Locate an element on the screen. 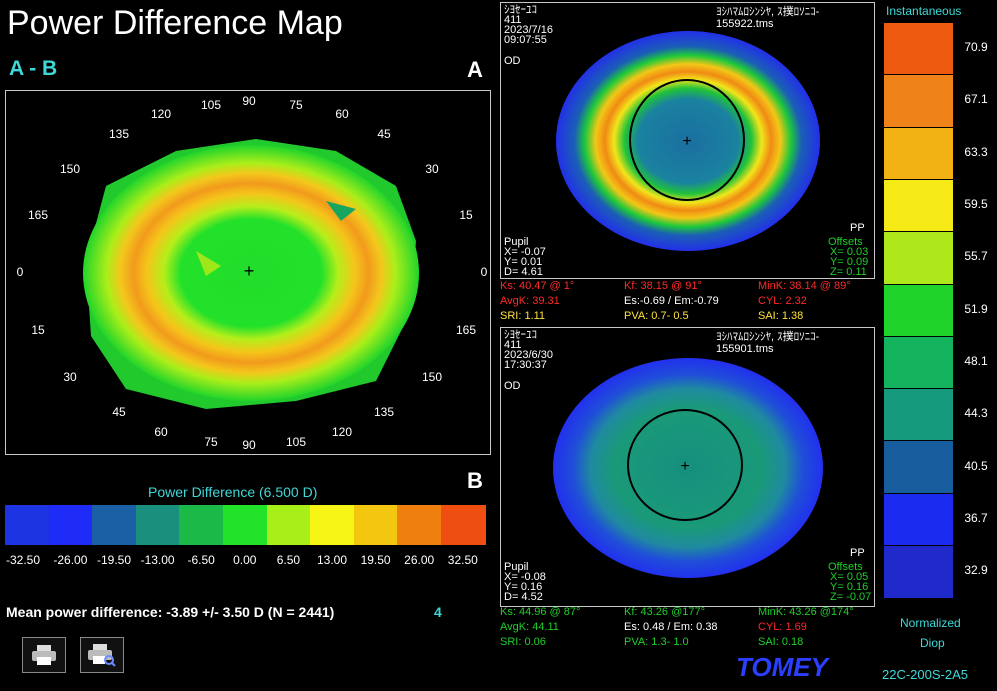  print-button is located at coordinates (44, 655).